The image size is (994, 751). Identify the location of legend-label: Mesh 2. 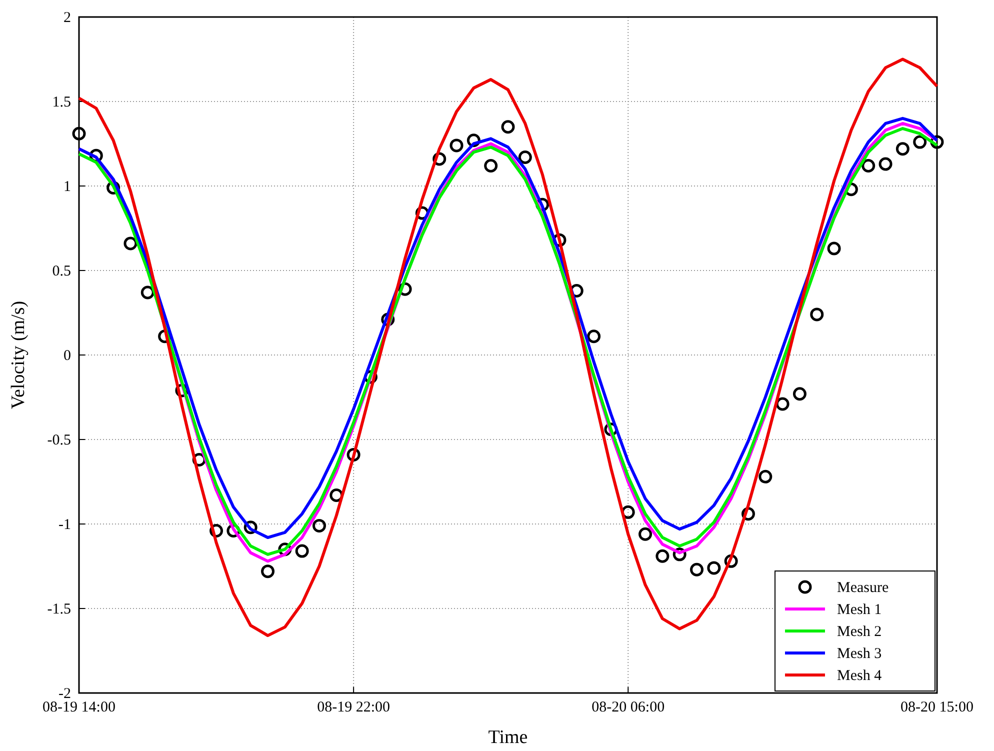
(859, 632).